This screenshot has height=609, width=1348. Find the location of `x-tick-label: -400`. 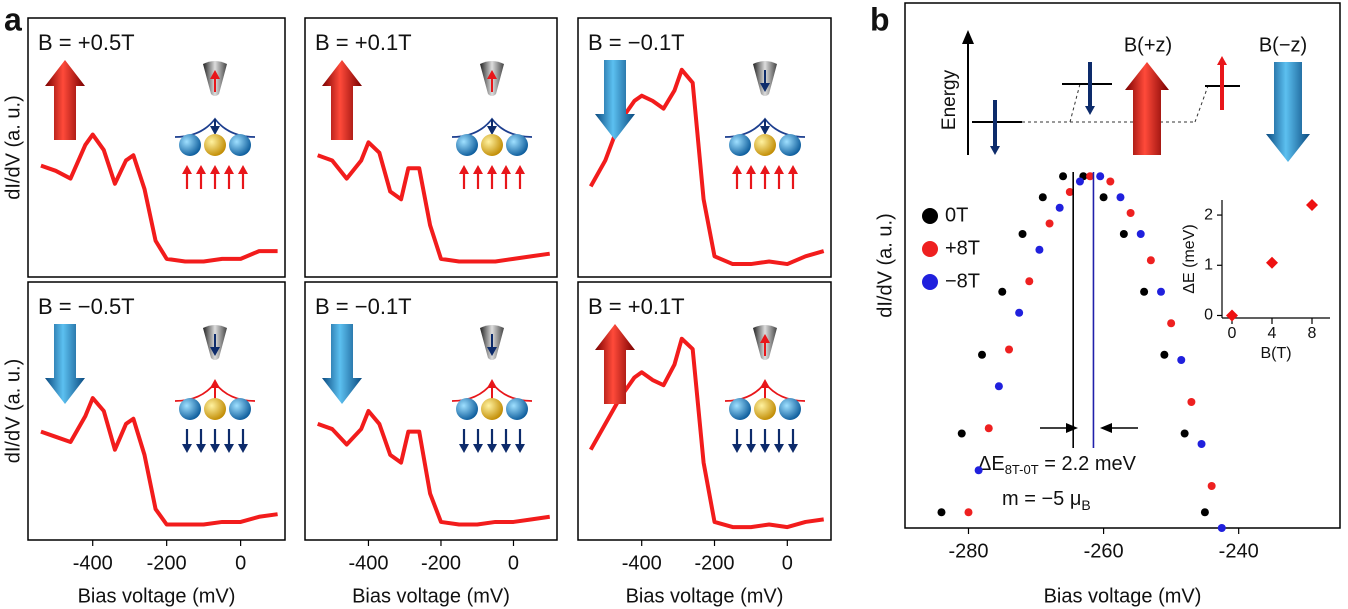

x-tick-label: -400 is located at coordinates (368, 563).